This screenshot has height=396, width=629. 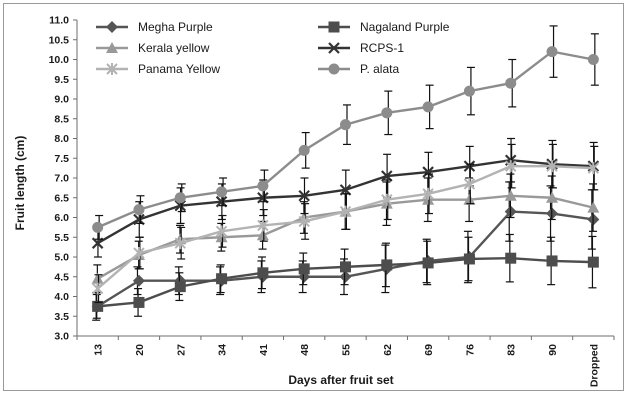 I want to click on y-axis-title: Fruit length (cm), so click(x=20, y=183).